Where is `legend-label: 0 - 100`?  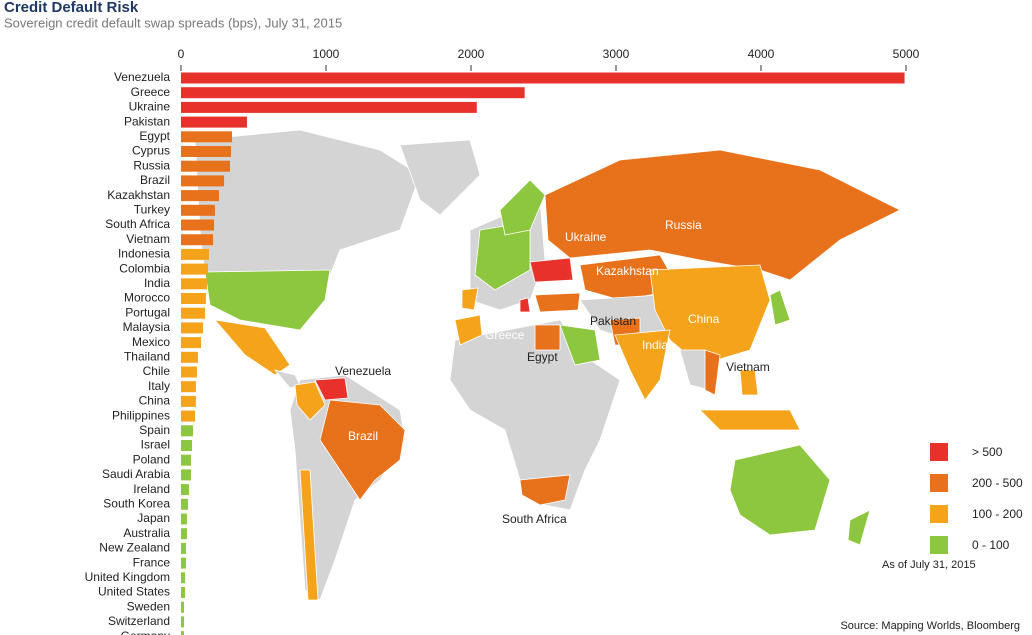
legend-label: 0 - 100 is located at coordinates (991, 545).